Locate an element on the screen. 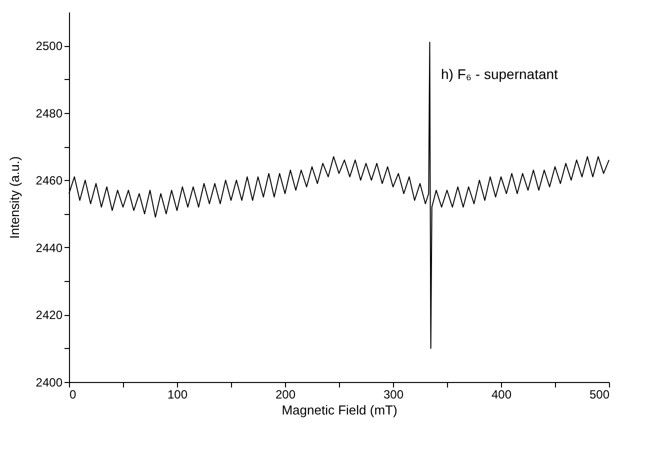 The height and width of the screenshot is (470, 667). x-axis-title: Magnetic Field (mT) is located at coordinates (340, 410).